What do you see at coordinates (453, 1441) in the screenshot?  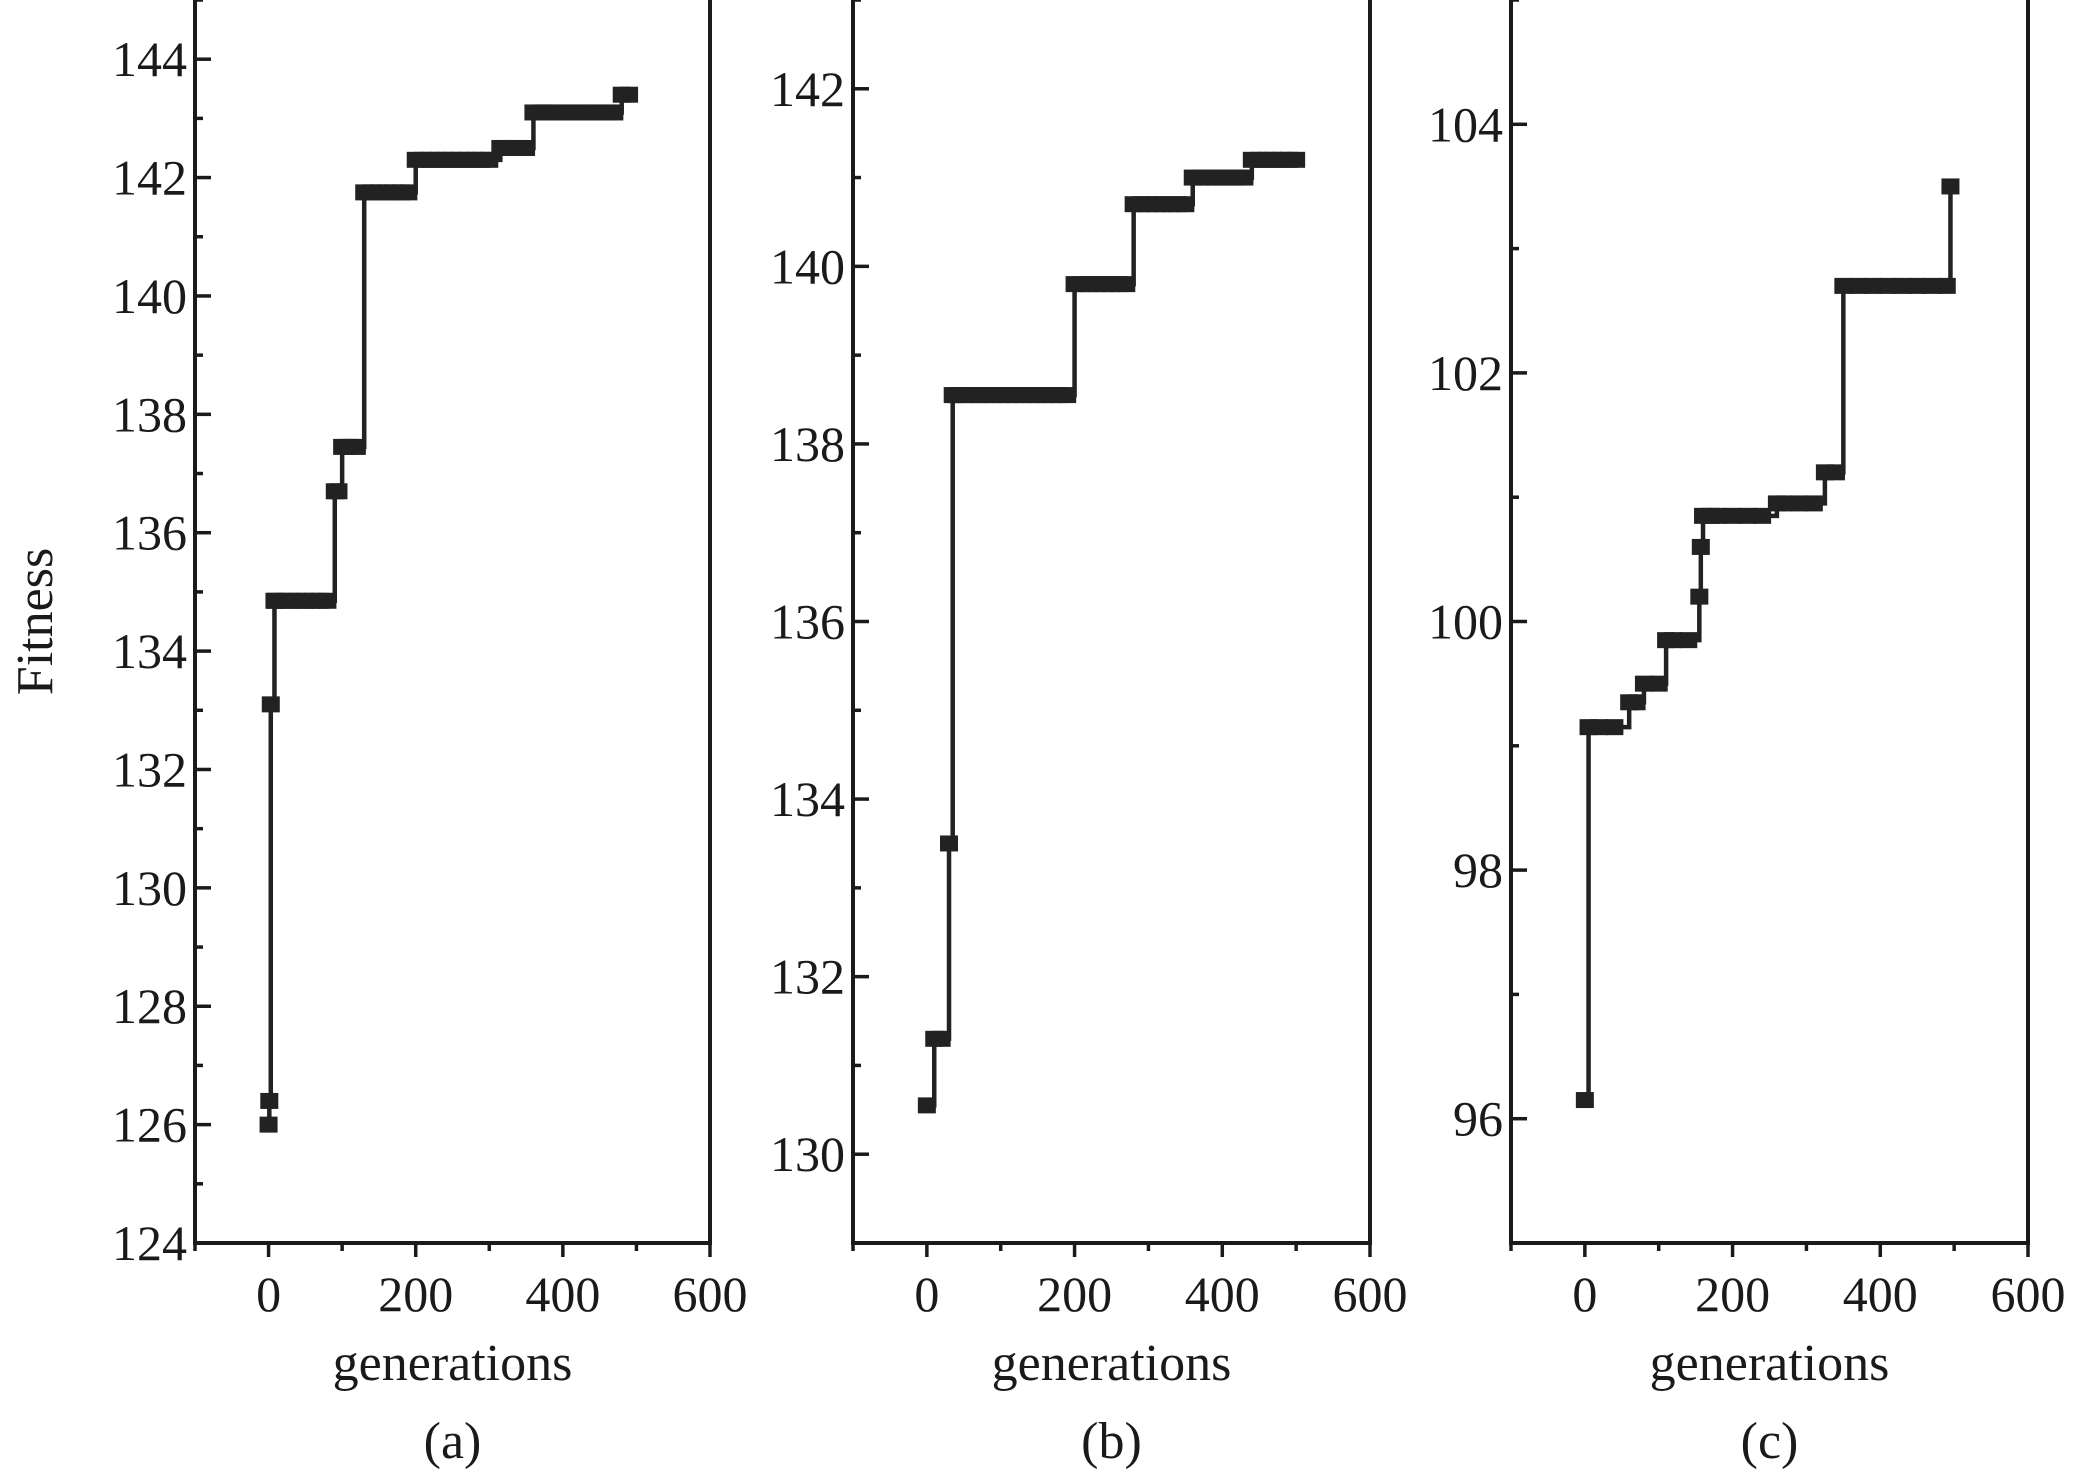 I see `panel-label: (a)` at bounding box center [453, 1441].